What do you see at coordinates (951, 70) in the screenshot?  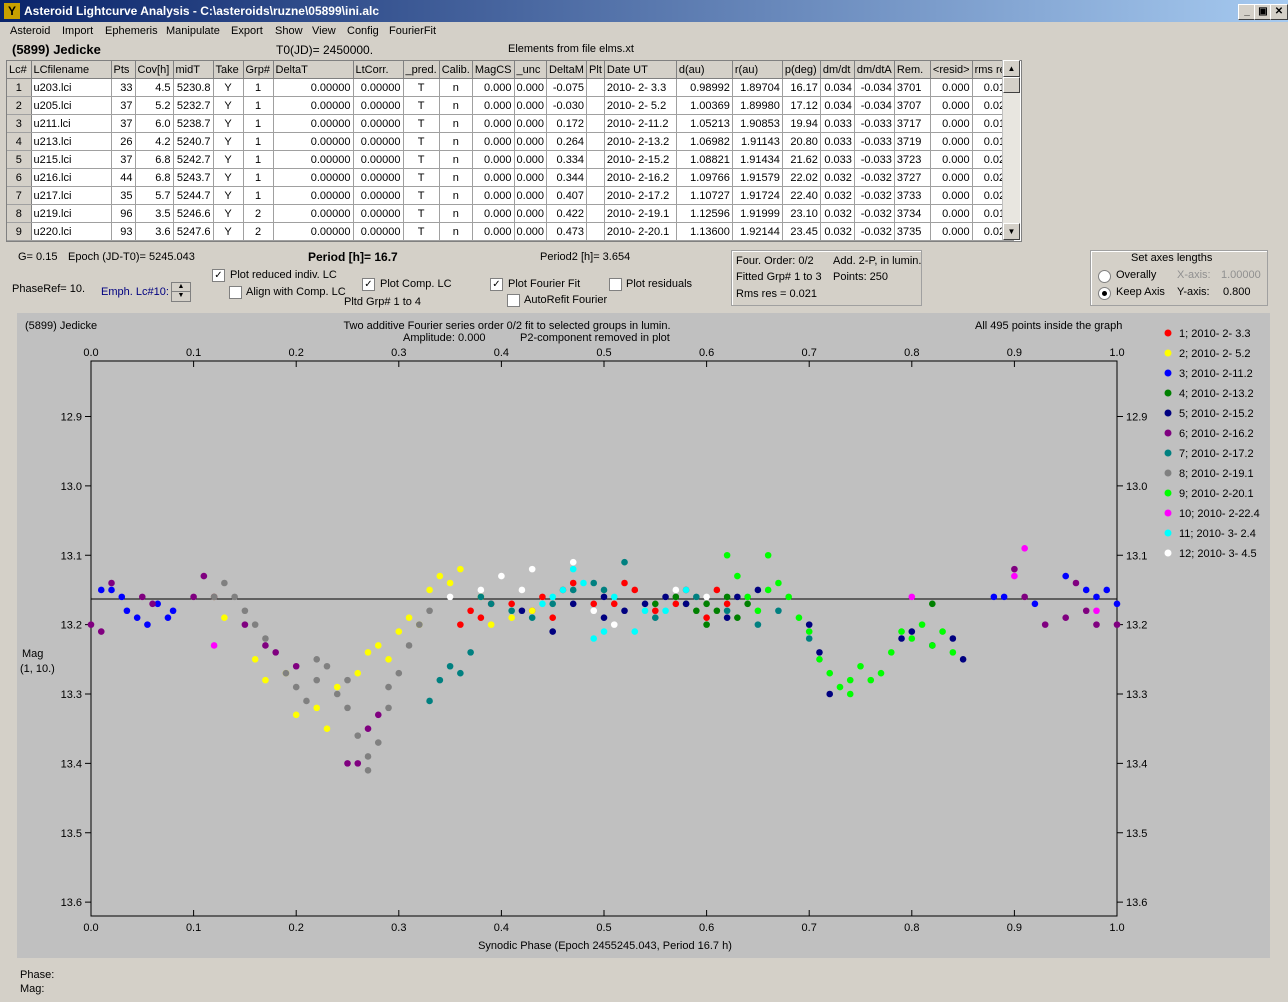 I see `column-header: <resid>` at bounding box center [951, 70].